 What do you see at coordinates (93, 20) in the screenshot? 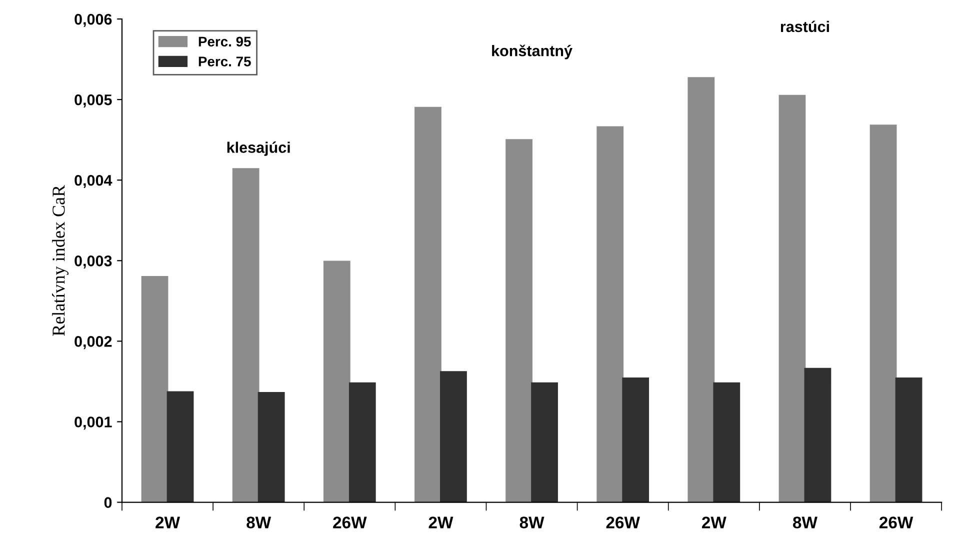
I see `y-tick-label: 0,006` at bounding box center [93, 20].